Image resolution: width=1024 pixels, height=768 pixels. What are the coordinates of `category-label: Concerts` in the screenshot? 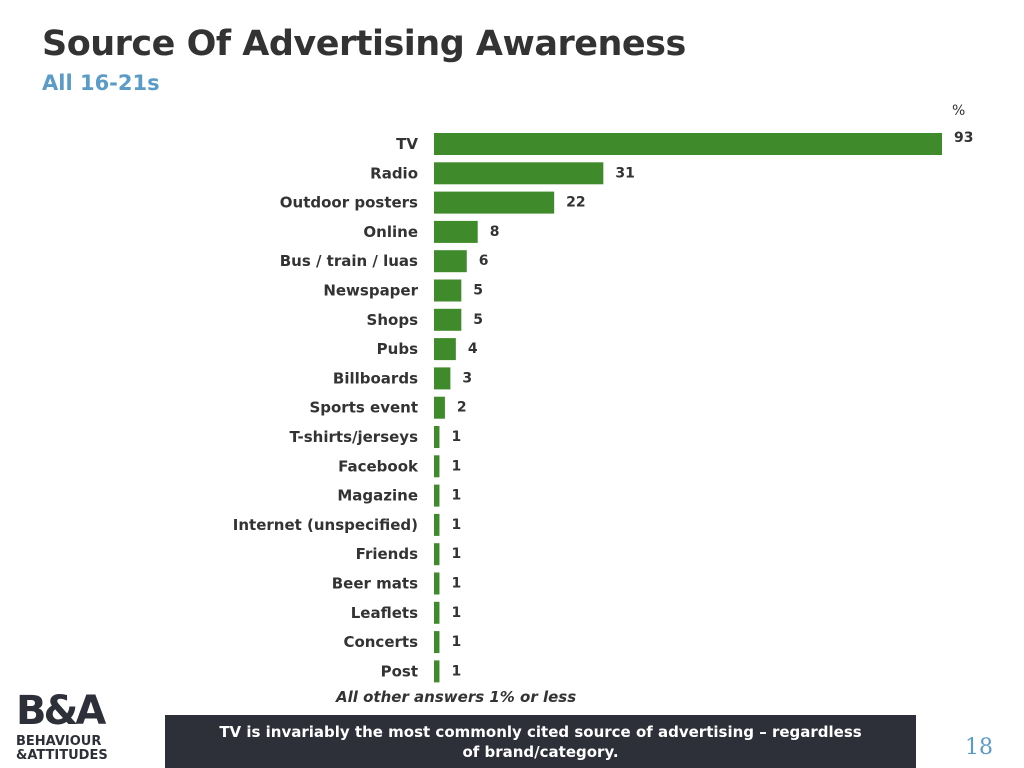 It's located at (380, 642).